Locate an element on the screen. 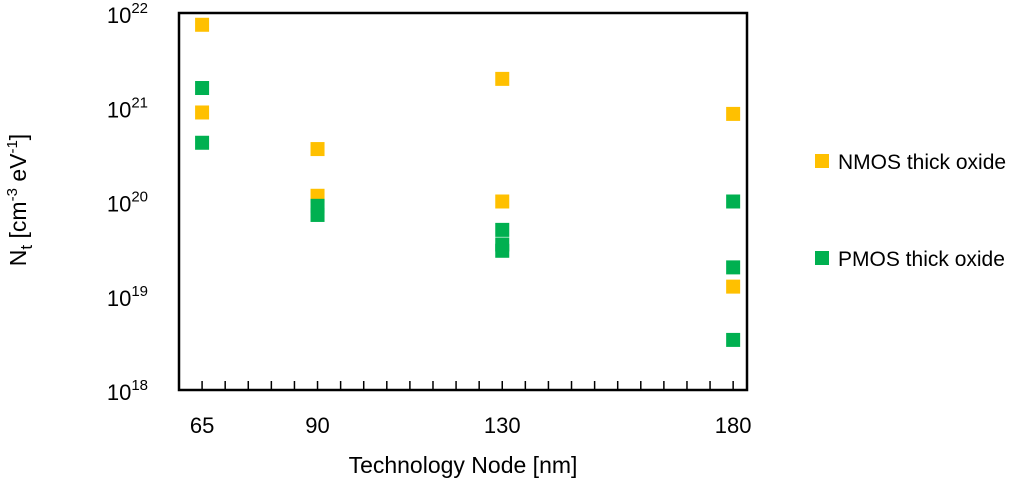  y-tick-label: 1018 is located at coordinates (127, 391).